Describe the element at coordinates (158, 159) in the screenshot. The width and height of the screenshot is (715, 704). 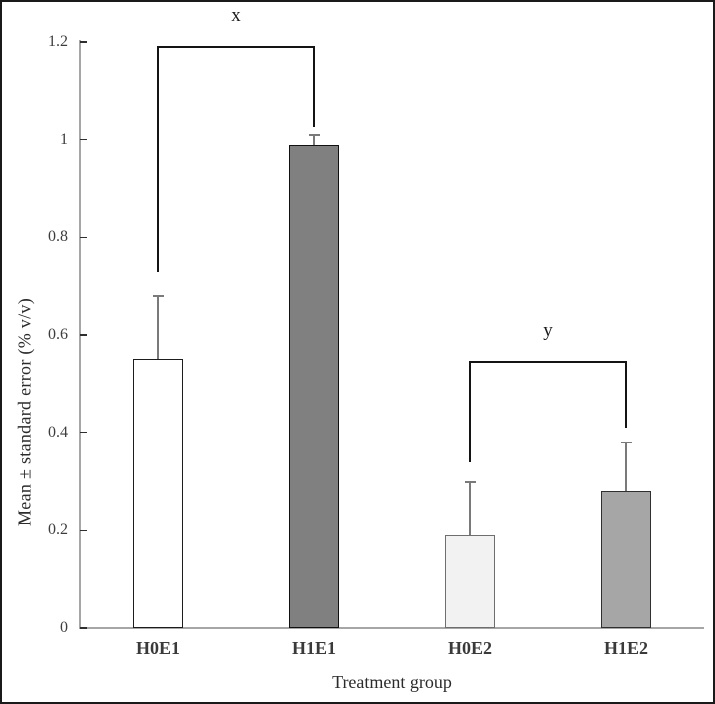
I see `significance-bracket-x-left` at that location.